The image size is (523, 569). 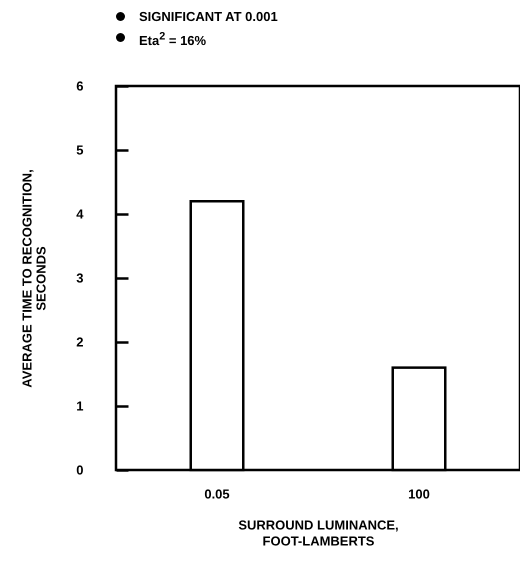 I want to click on x-tick-label: 0.05, so click(x=217, y=494).